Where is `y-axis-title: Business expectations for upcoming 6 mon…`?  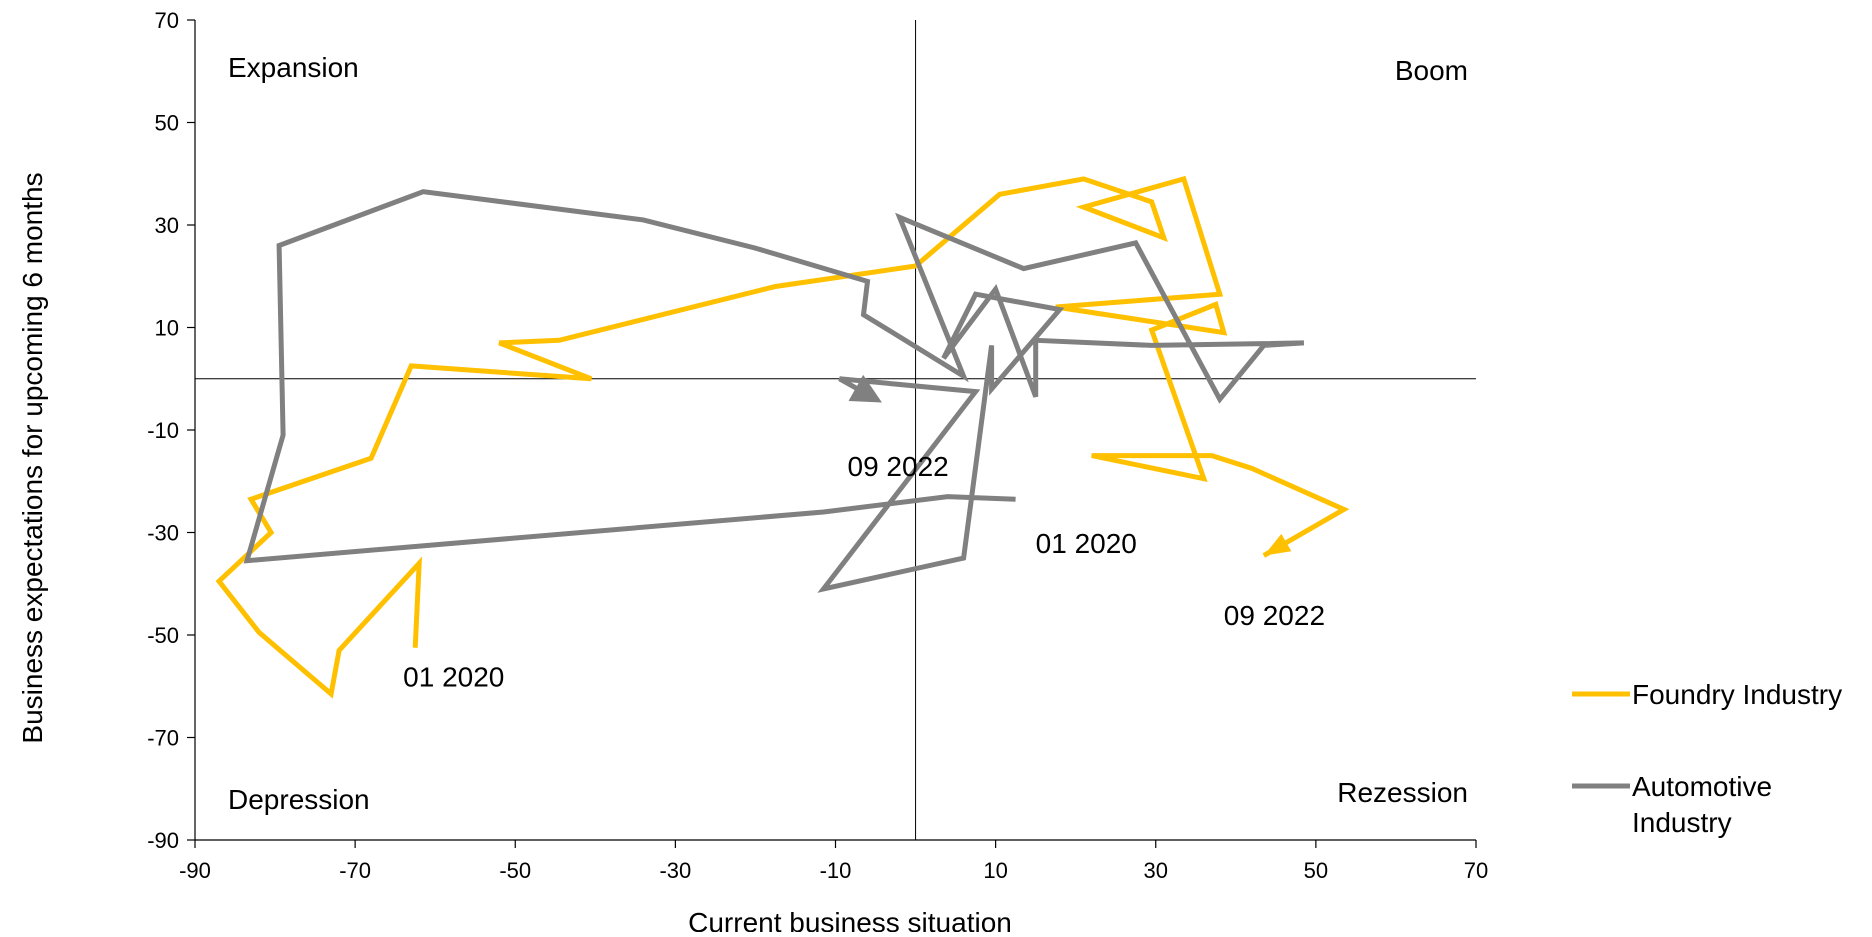 y-axis-title: Business expectations for upcoming 6 mon… is located at coordinates (32, 457).